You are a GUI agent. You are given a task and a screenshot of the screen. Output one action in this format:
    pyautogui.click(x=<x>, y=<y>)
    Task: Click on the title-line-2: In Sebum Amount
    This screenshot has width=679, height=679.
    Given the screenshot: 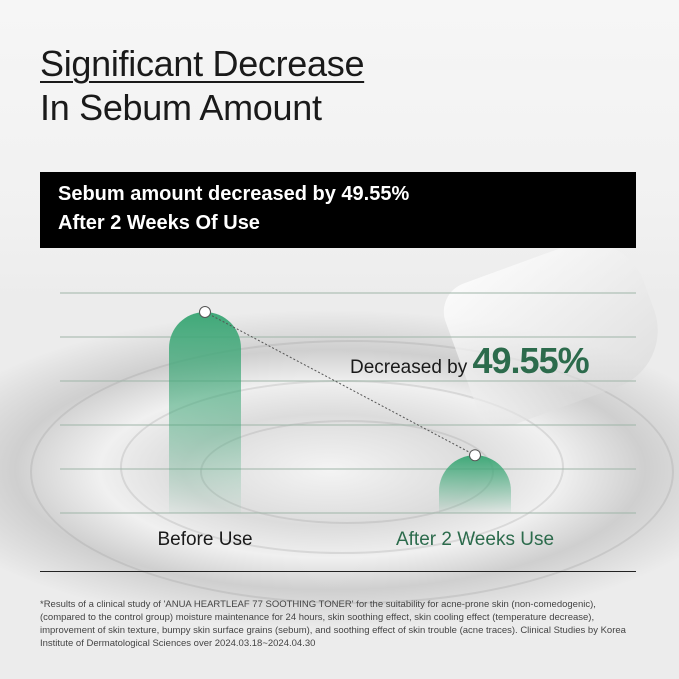 What is the action you would take?
    pyautogui.click(x=181, y=107)
    